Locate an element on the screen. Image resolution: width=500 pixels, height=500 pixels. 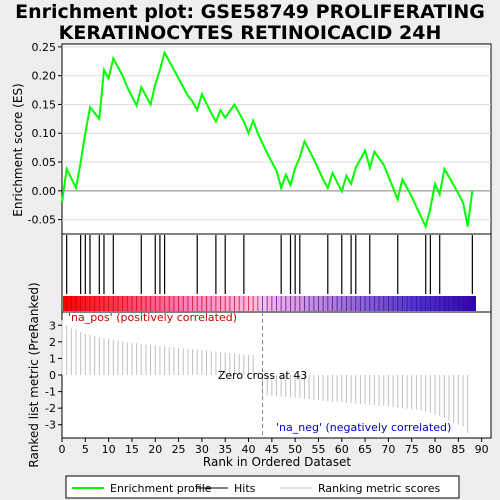
es-y-axis-label: Enrichment score (ES) is located at coordinates (18, 149).